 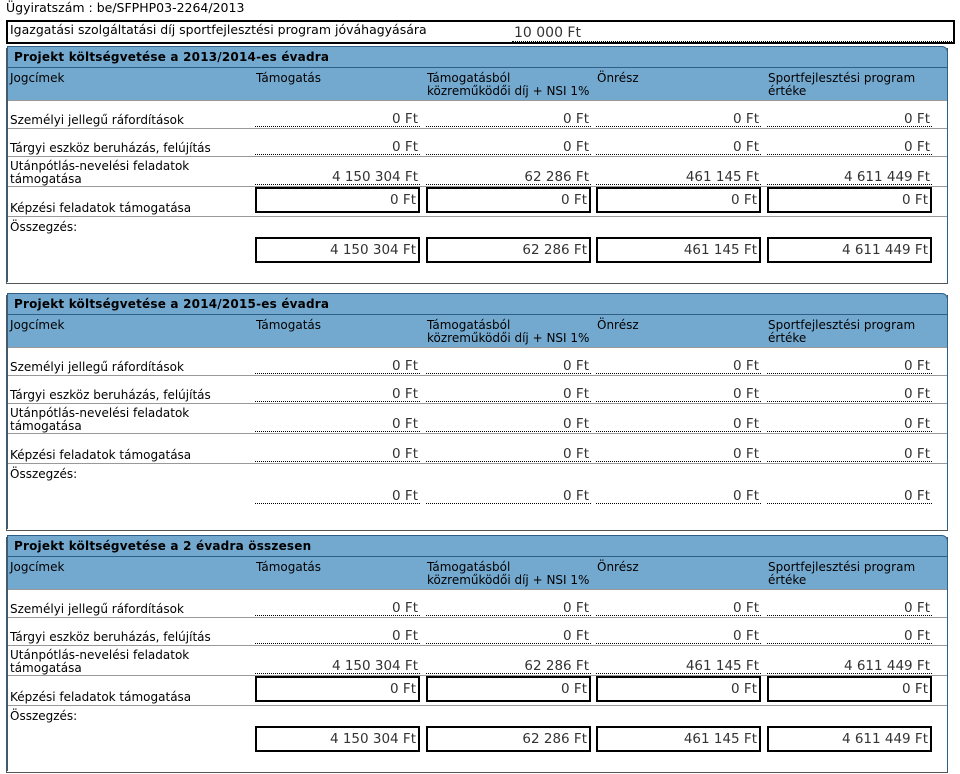 I want to click on fee-value-field: 10 000 Ft, so click(x=733, y=33).